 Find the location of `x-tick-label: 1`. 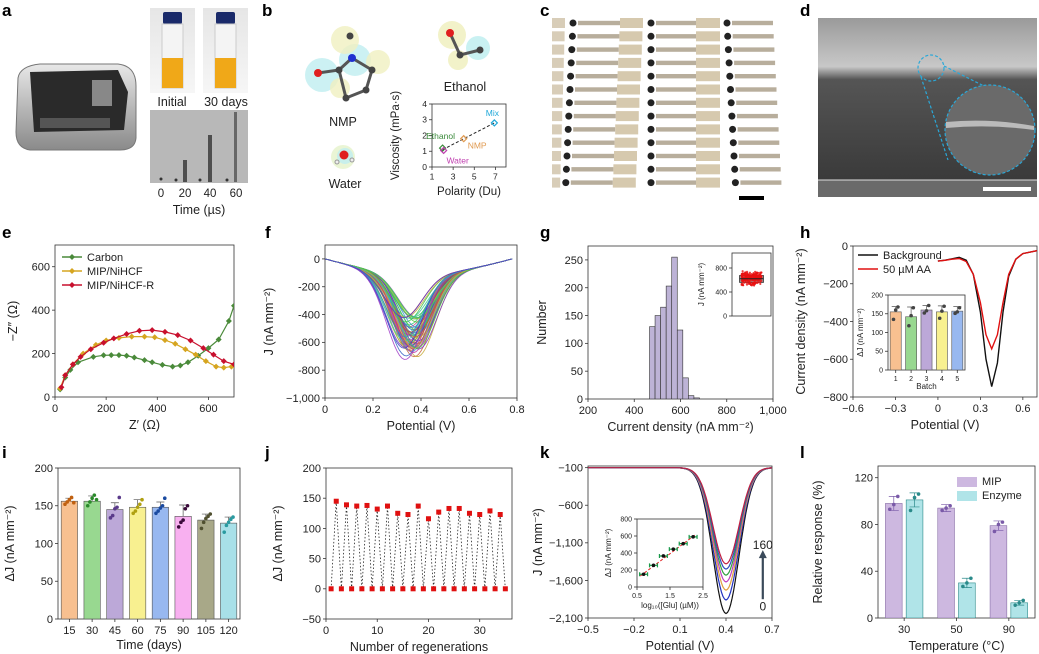

x-tick-label: 1 is located at coordinates (896, 379).